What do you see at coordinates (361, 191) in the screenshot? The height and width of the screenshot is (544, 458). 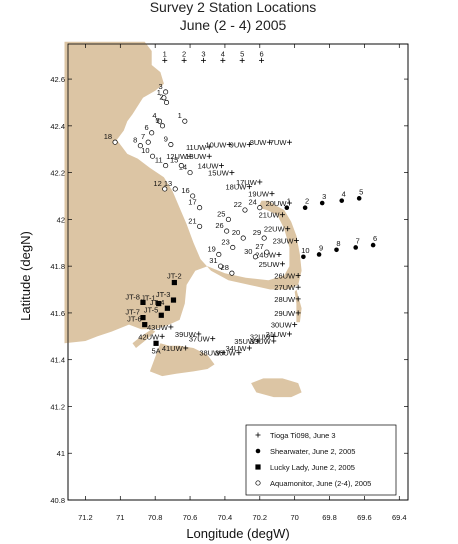 I see `shearwater-label: 5` at bounding box center [361, 191].